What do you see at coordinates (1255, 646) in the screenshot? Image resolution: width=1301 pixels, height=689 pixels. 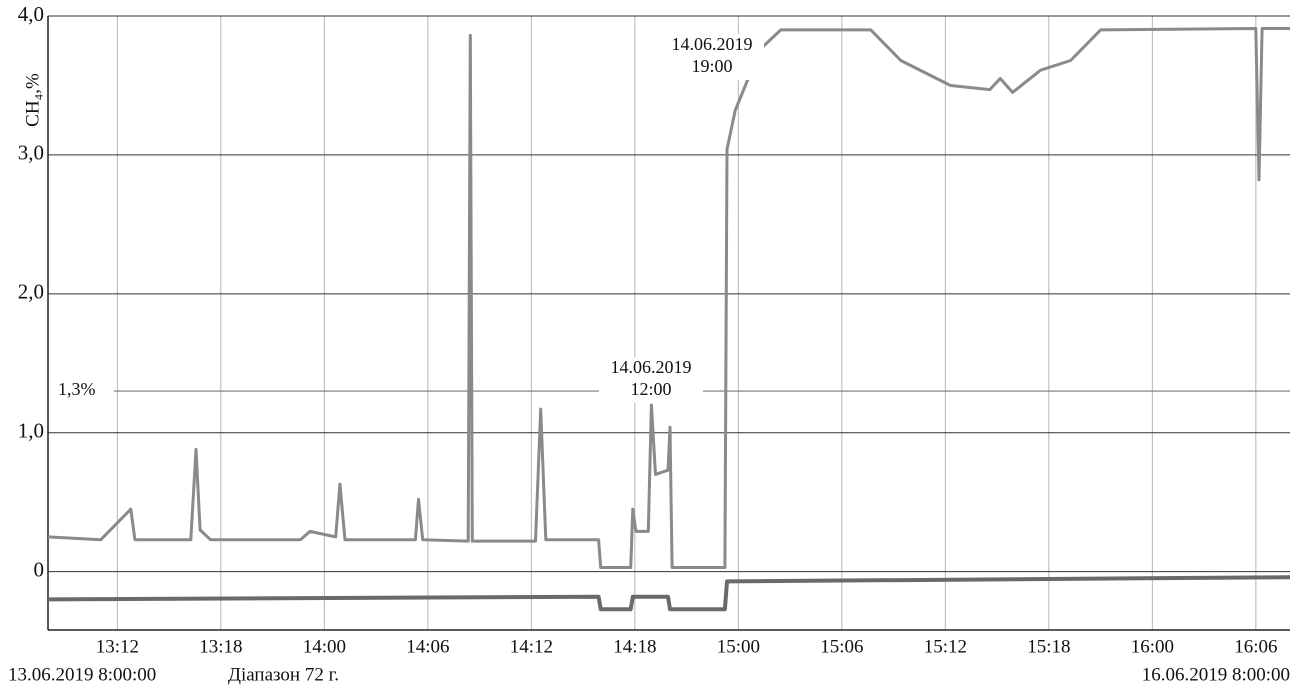 I see `x-tick-label: 16:06` at bounding box center [1255, 646].